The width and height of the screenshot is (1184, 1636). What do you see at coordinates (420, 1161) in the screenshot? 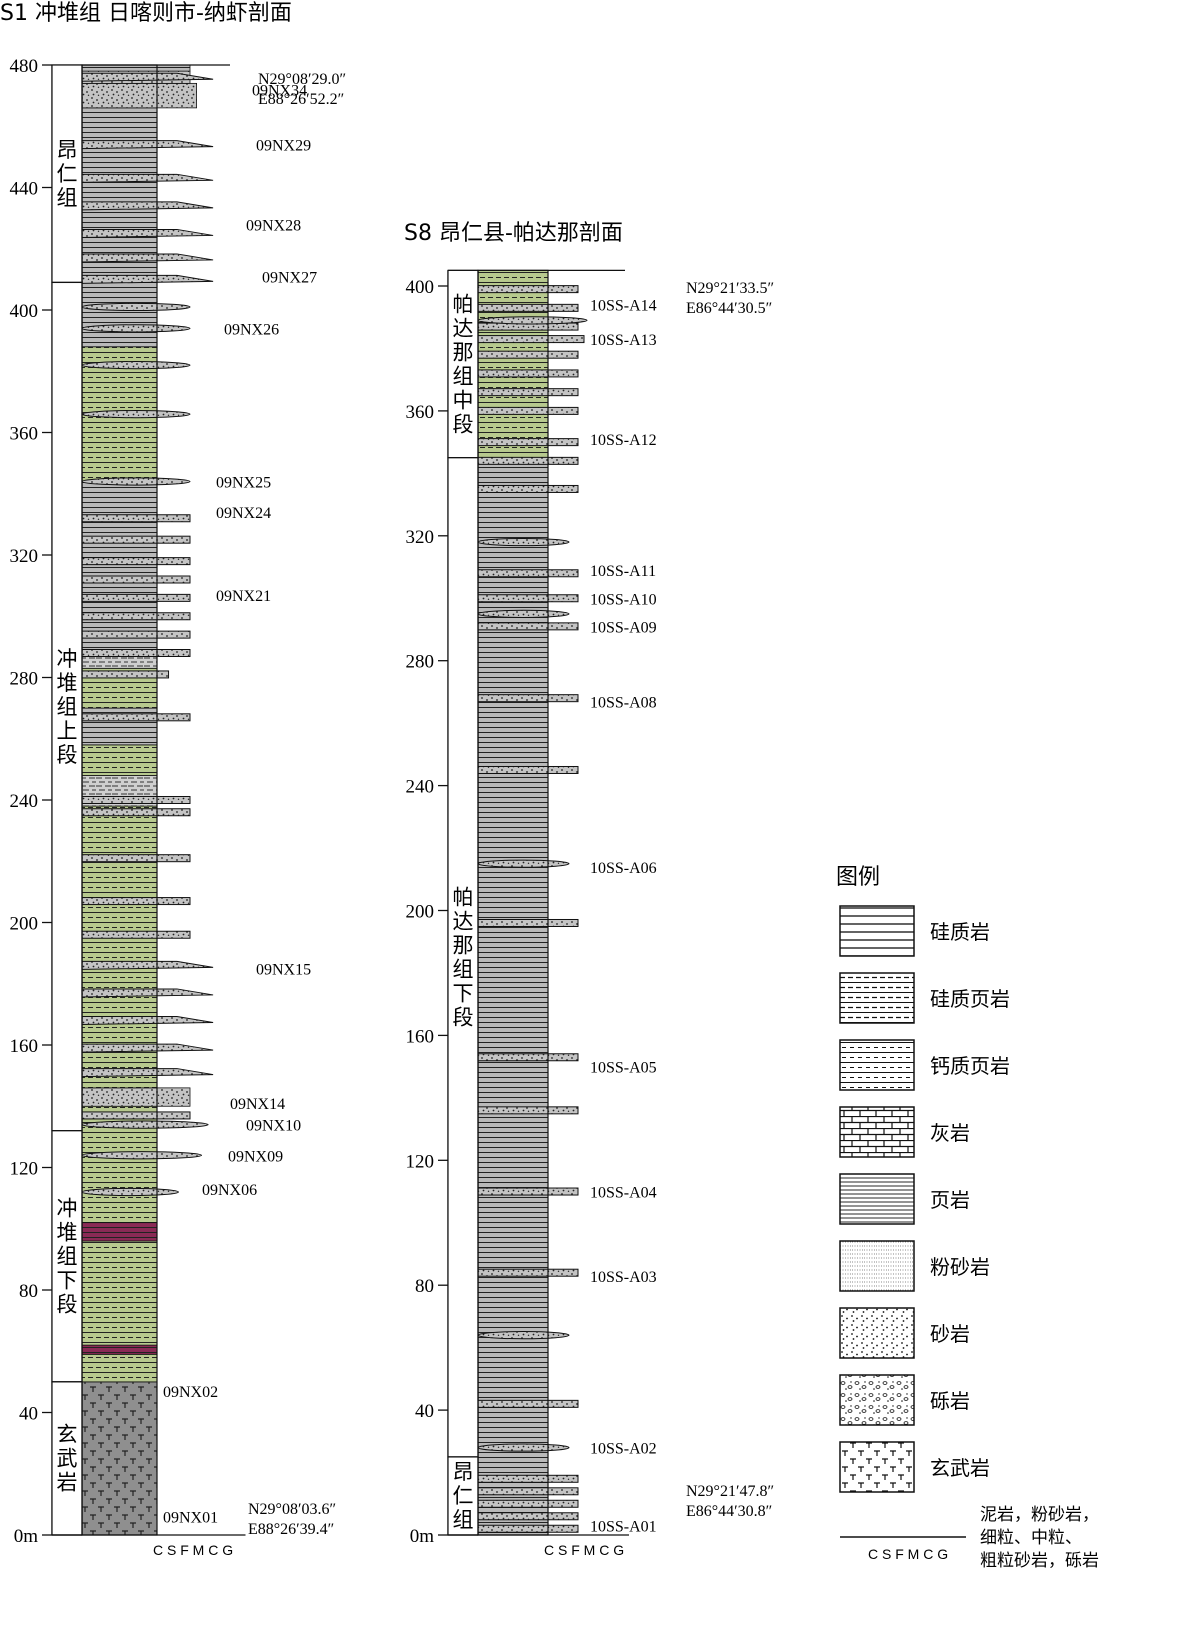
I see `depth-tick-label: 120` at bounding box center [420, 1161].